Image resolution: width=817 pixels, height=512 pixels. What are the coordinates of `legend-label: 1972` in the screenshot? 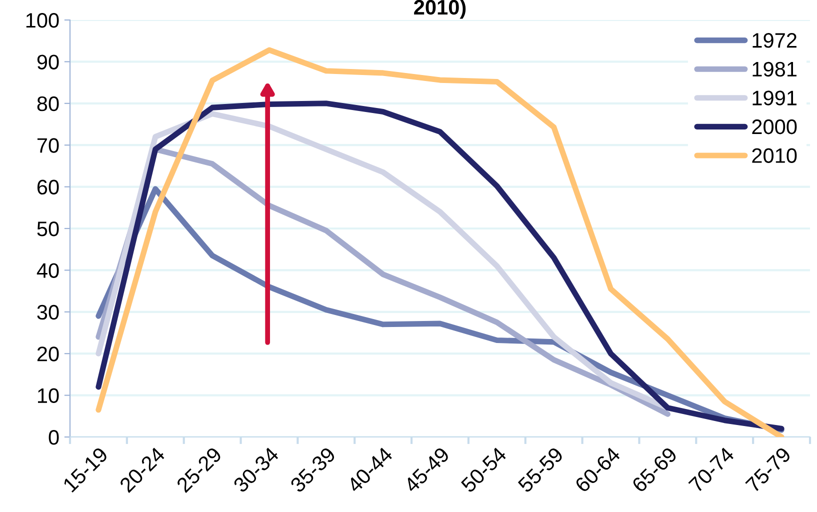 It's located at (774, 40).